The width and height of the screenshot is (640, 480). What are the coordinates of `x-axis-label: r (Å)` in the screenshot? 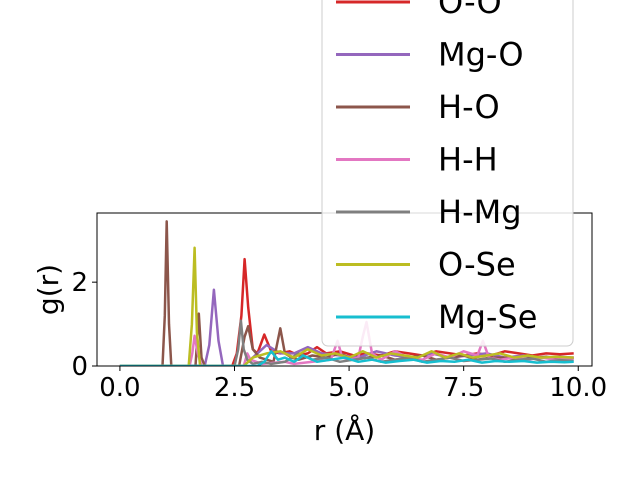 It's located at (344, 430).